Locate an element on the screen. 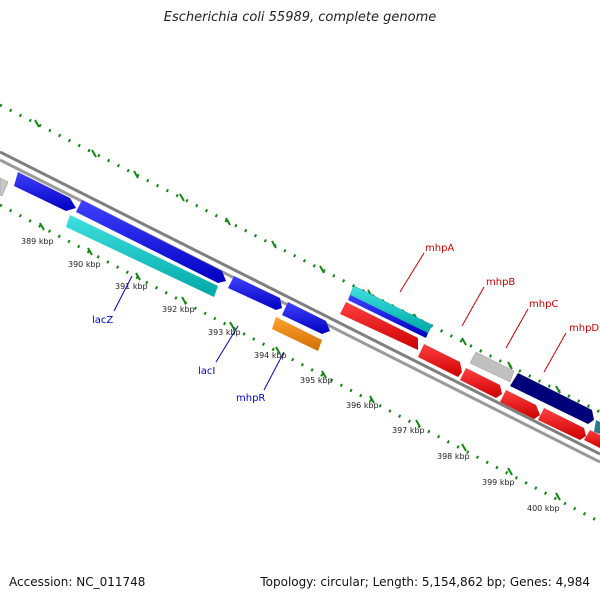  gene-mhpD is located at coordinates (520, 404).